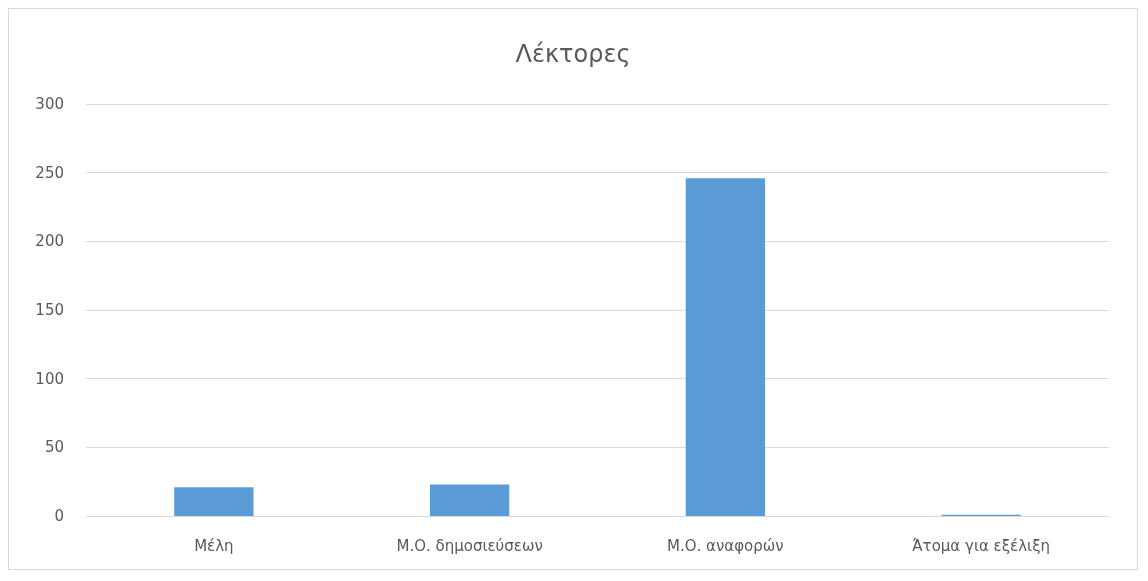 The image size is (1148, 581). I want to click on x-tick-label: Άτομα για εξέλιξη, so click(981, 545).